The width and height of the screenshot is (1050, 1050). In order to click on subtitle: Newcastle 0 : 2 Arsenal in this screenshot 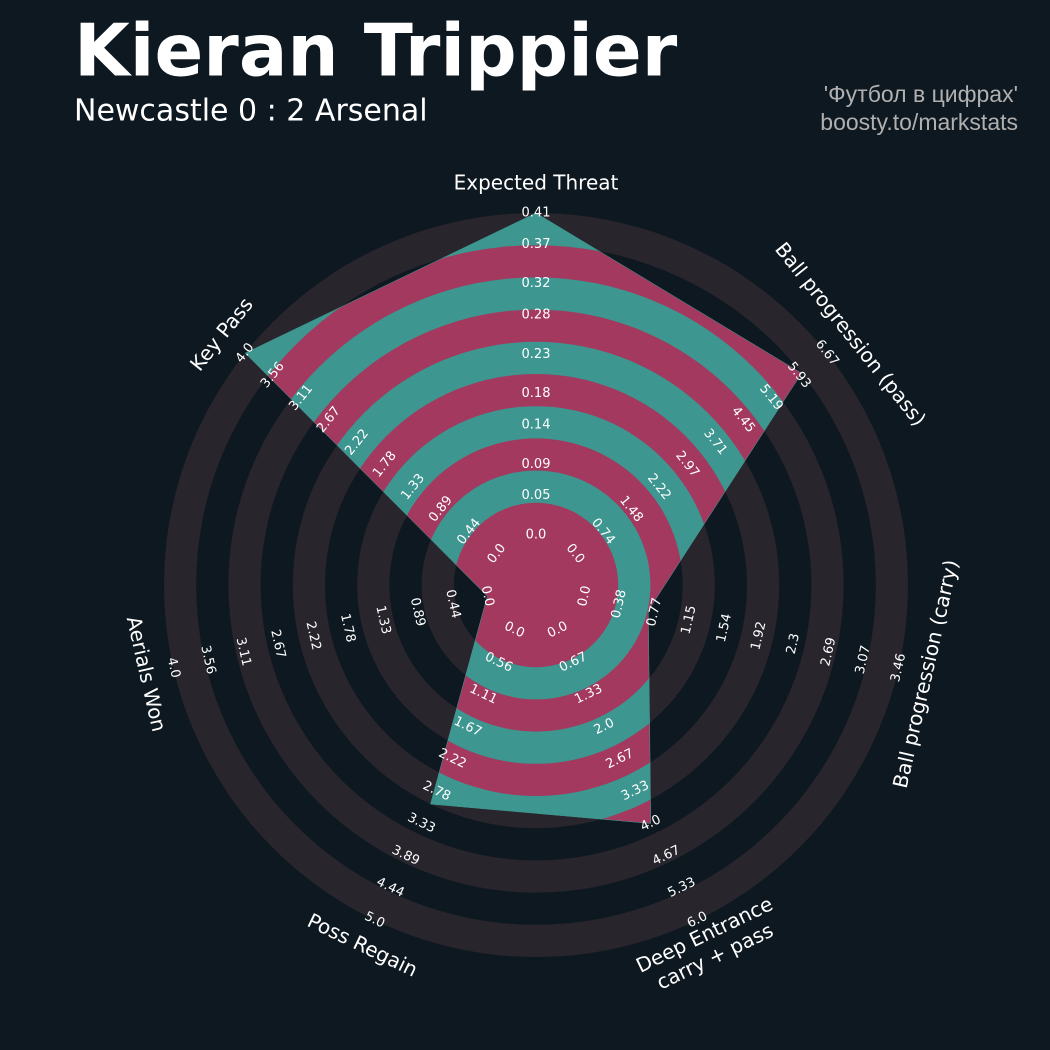, I will do `click(251, 111)`.